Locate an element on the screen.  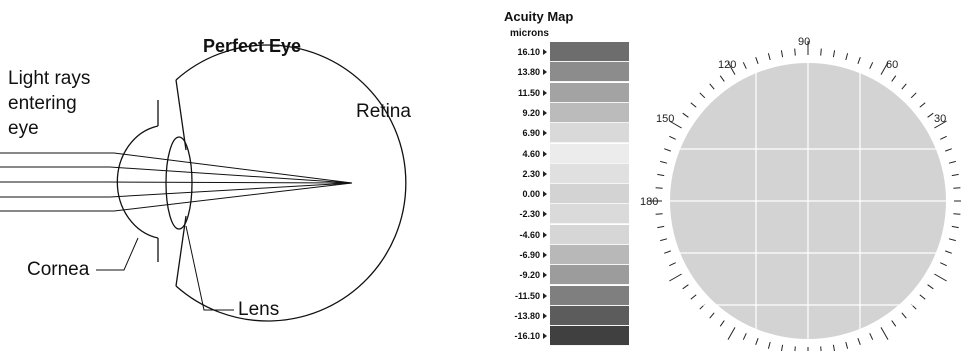
light-rays is located at coordinates (176, 182).